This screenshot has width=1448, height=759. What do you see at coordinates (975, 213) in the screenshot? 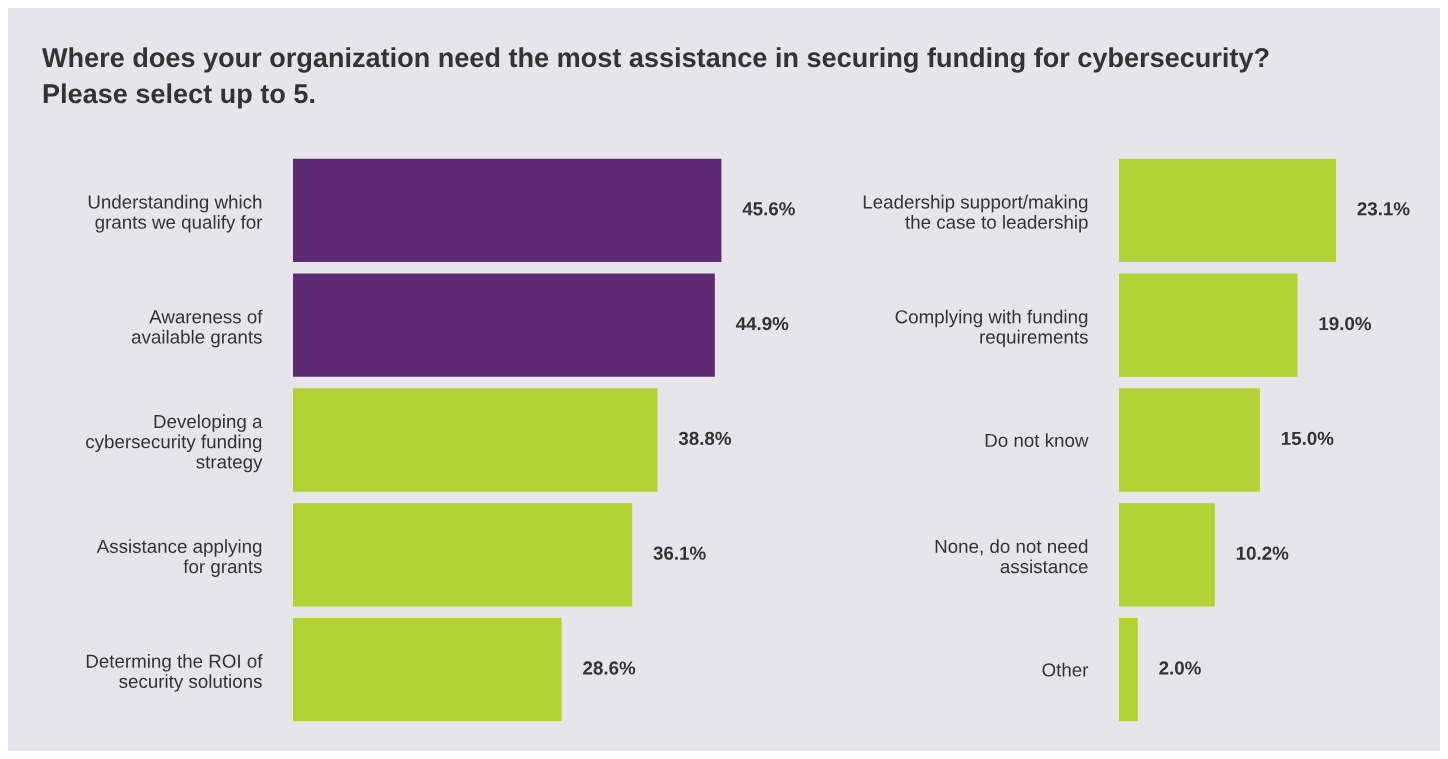
I see `y-tick-label: Leadership support/making the case to leadership` at bounding box center [975, 213].